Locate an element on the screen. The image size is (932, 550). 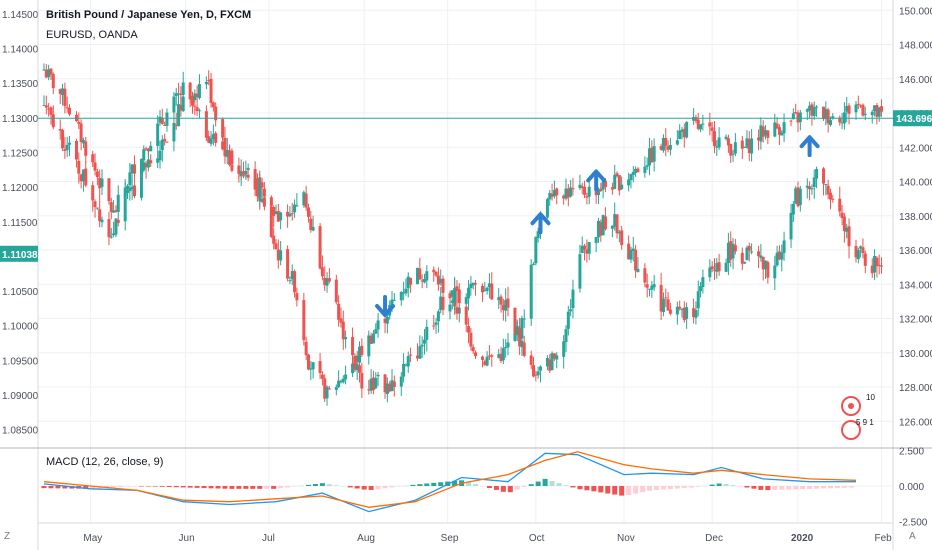
macd-legend: MACD (12, 26, close, 9) is located at coordinates (105, 462).